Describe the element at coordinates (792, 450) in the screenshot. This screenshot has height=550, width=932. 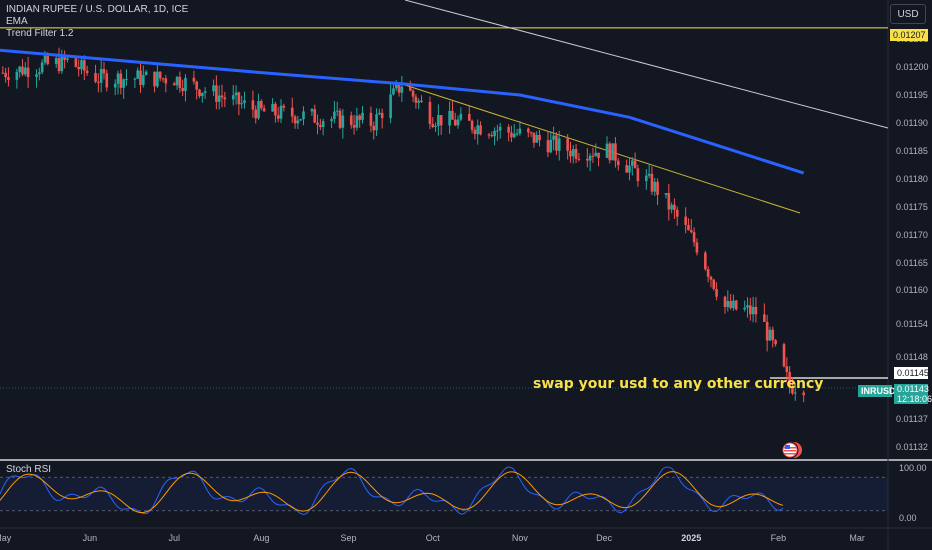
I see `us-flag-icon` at that location.